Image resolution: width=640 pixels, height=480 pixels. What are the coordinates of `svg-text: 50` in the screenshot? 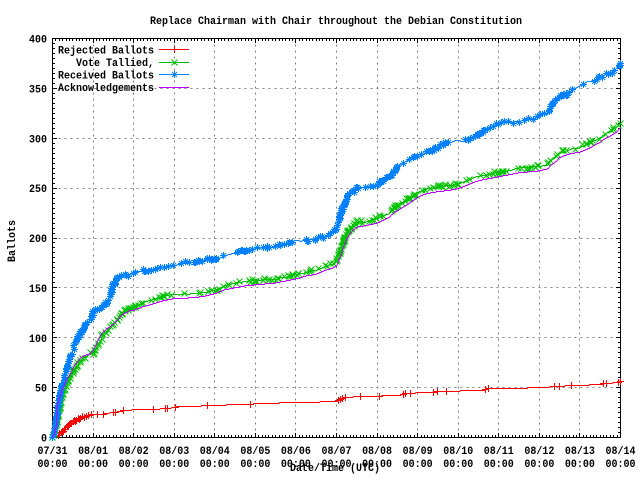 It's located at (41, 390).